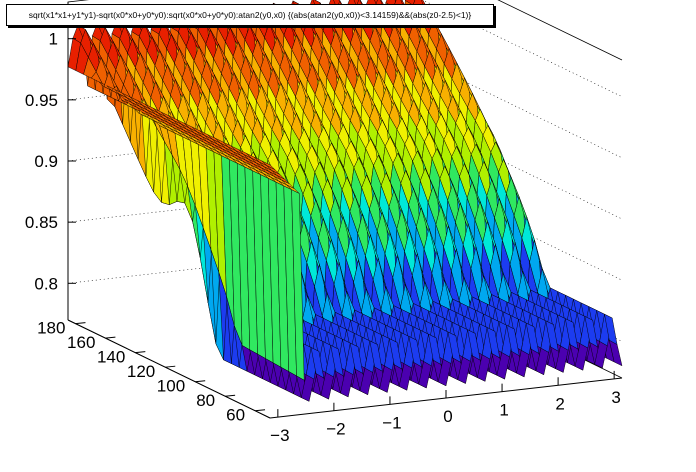 Image resolution: width=696 pixels, height=472 pixels. Describe the element at coordinates (391, 422) in the screenshot. I see `x-tick-label: −1` at that location.